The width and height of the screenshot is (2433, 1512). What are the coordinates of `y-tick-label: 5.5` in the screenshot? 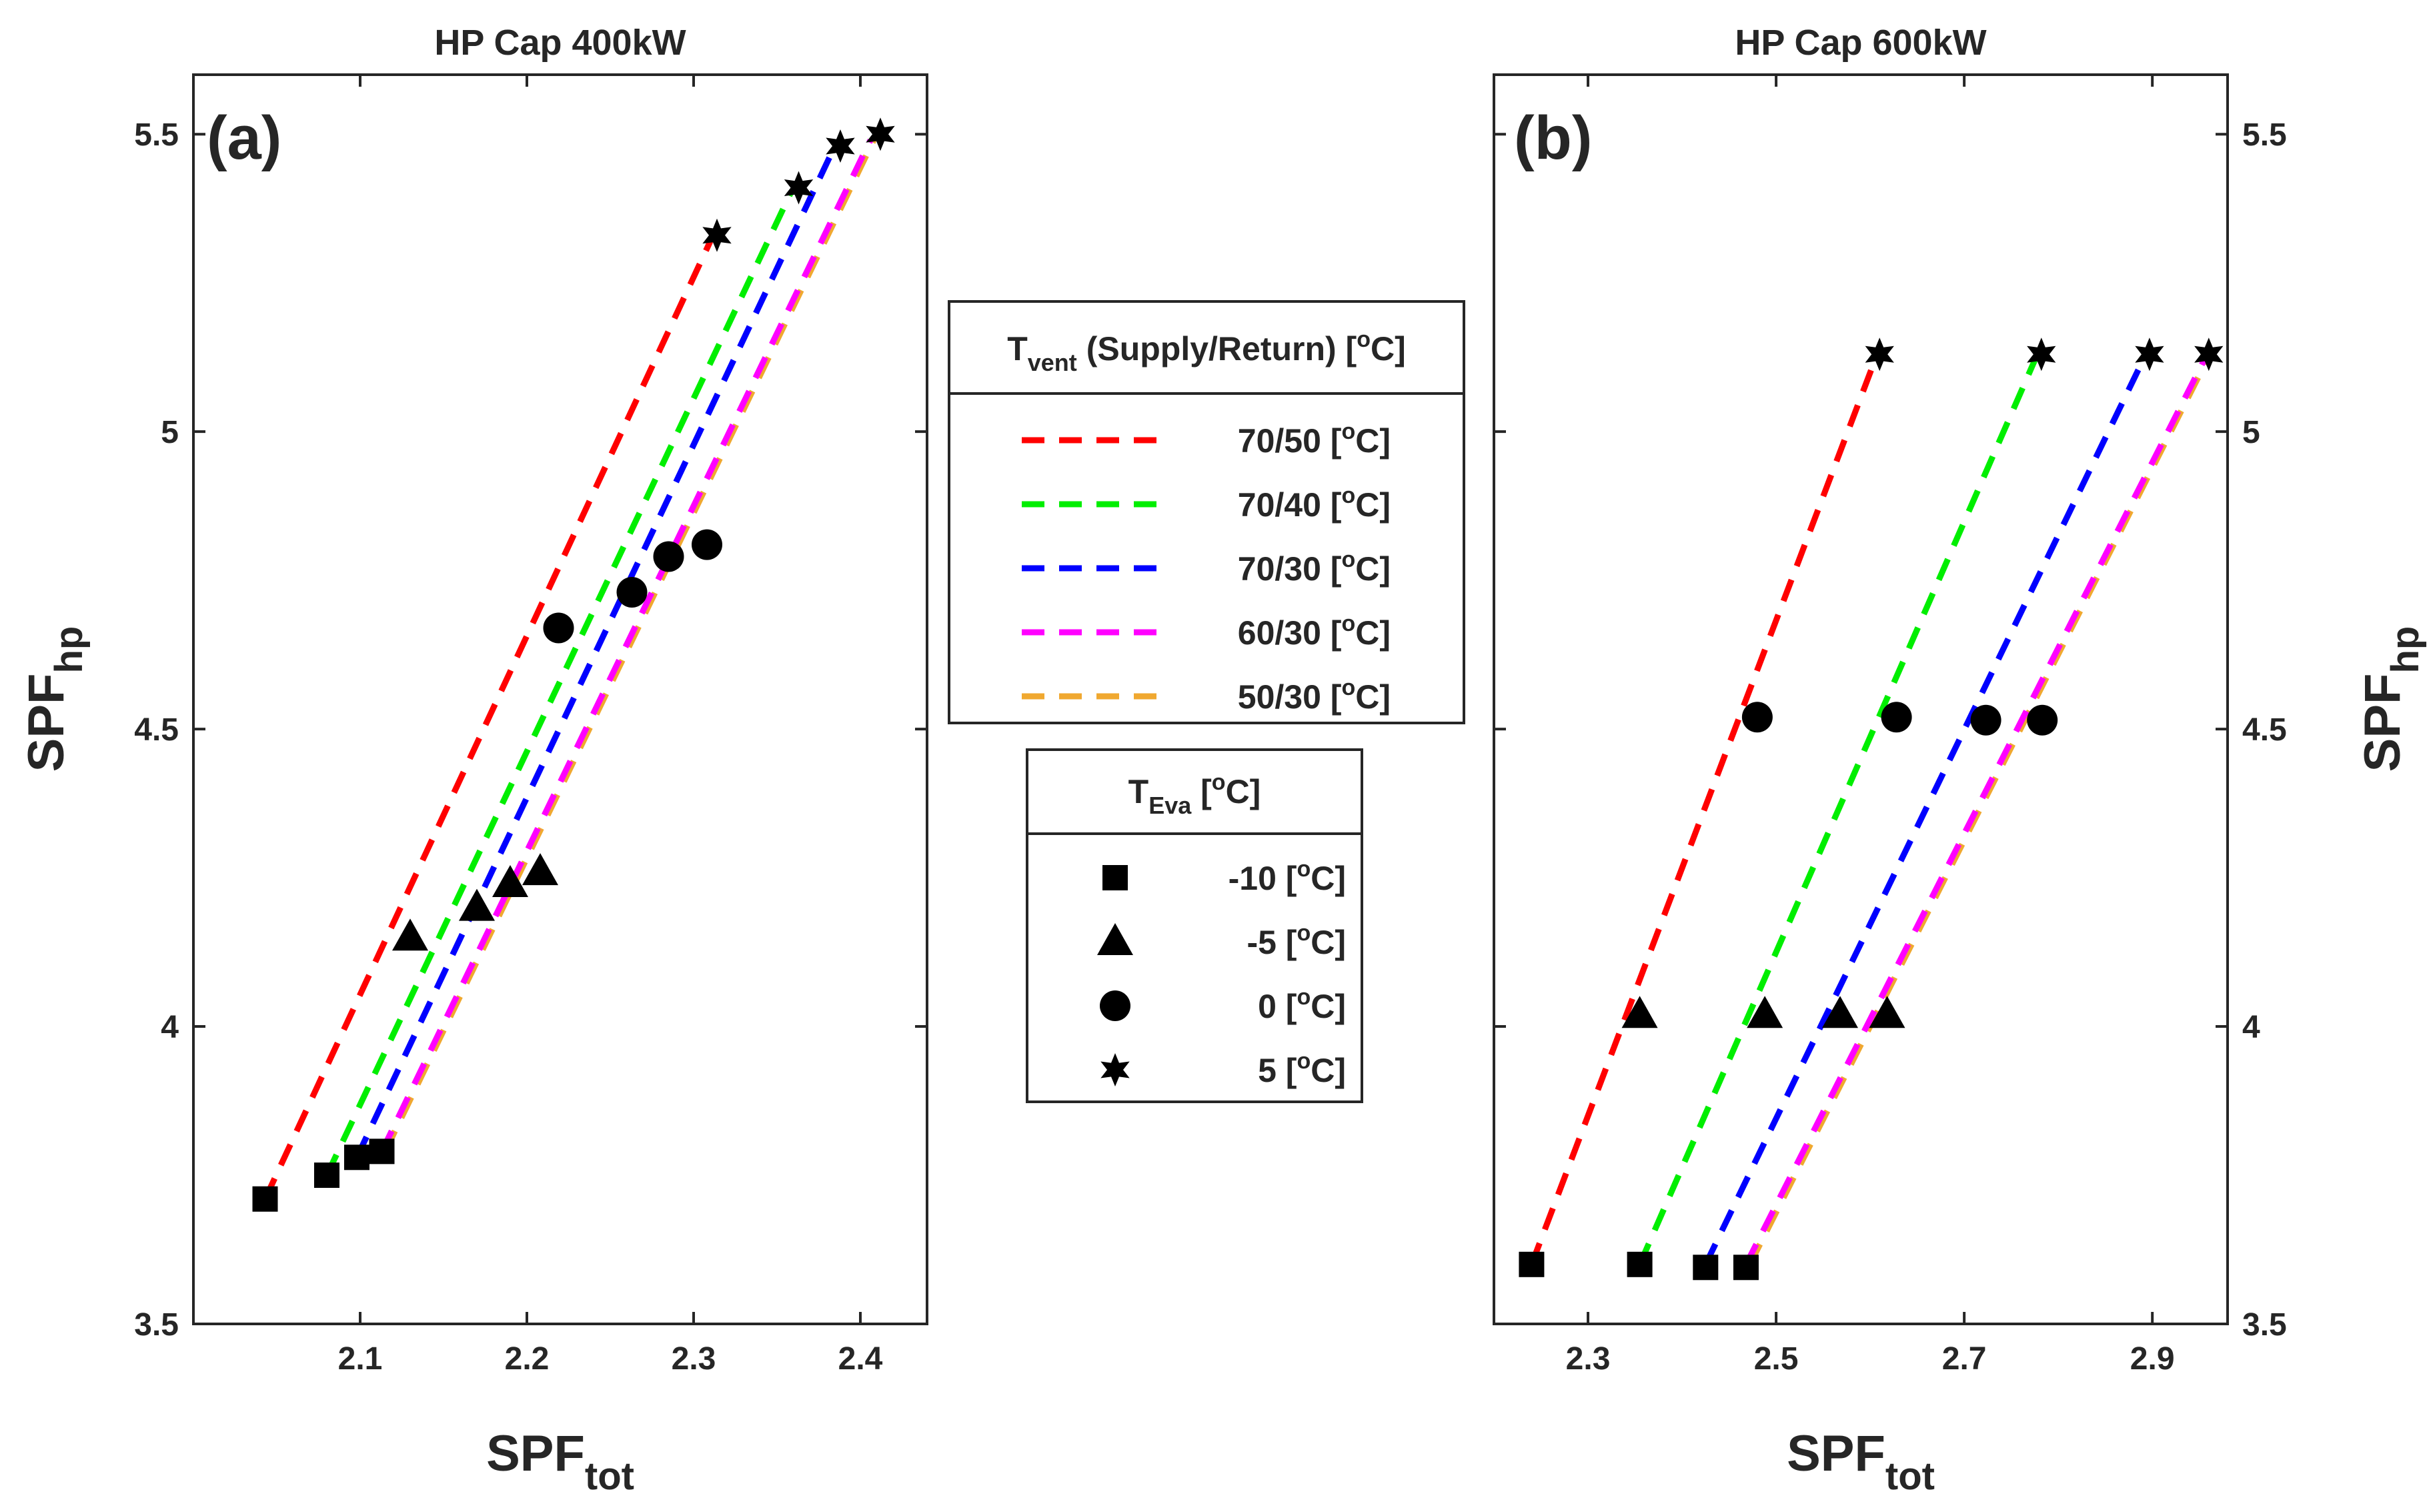 It's located at (156, 135).